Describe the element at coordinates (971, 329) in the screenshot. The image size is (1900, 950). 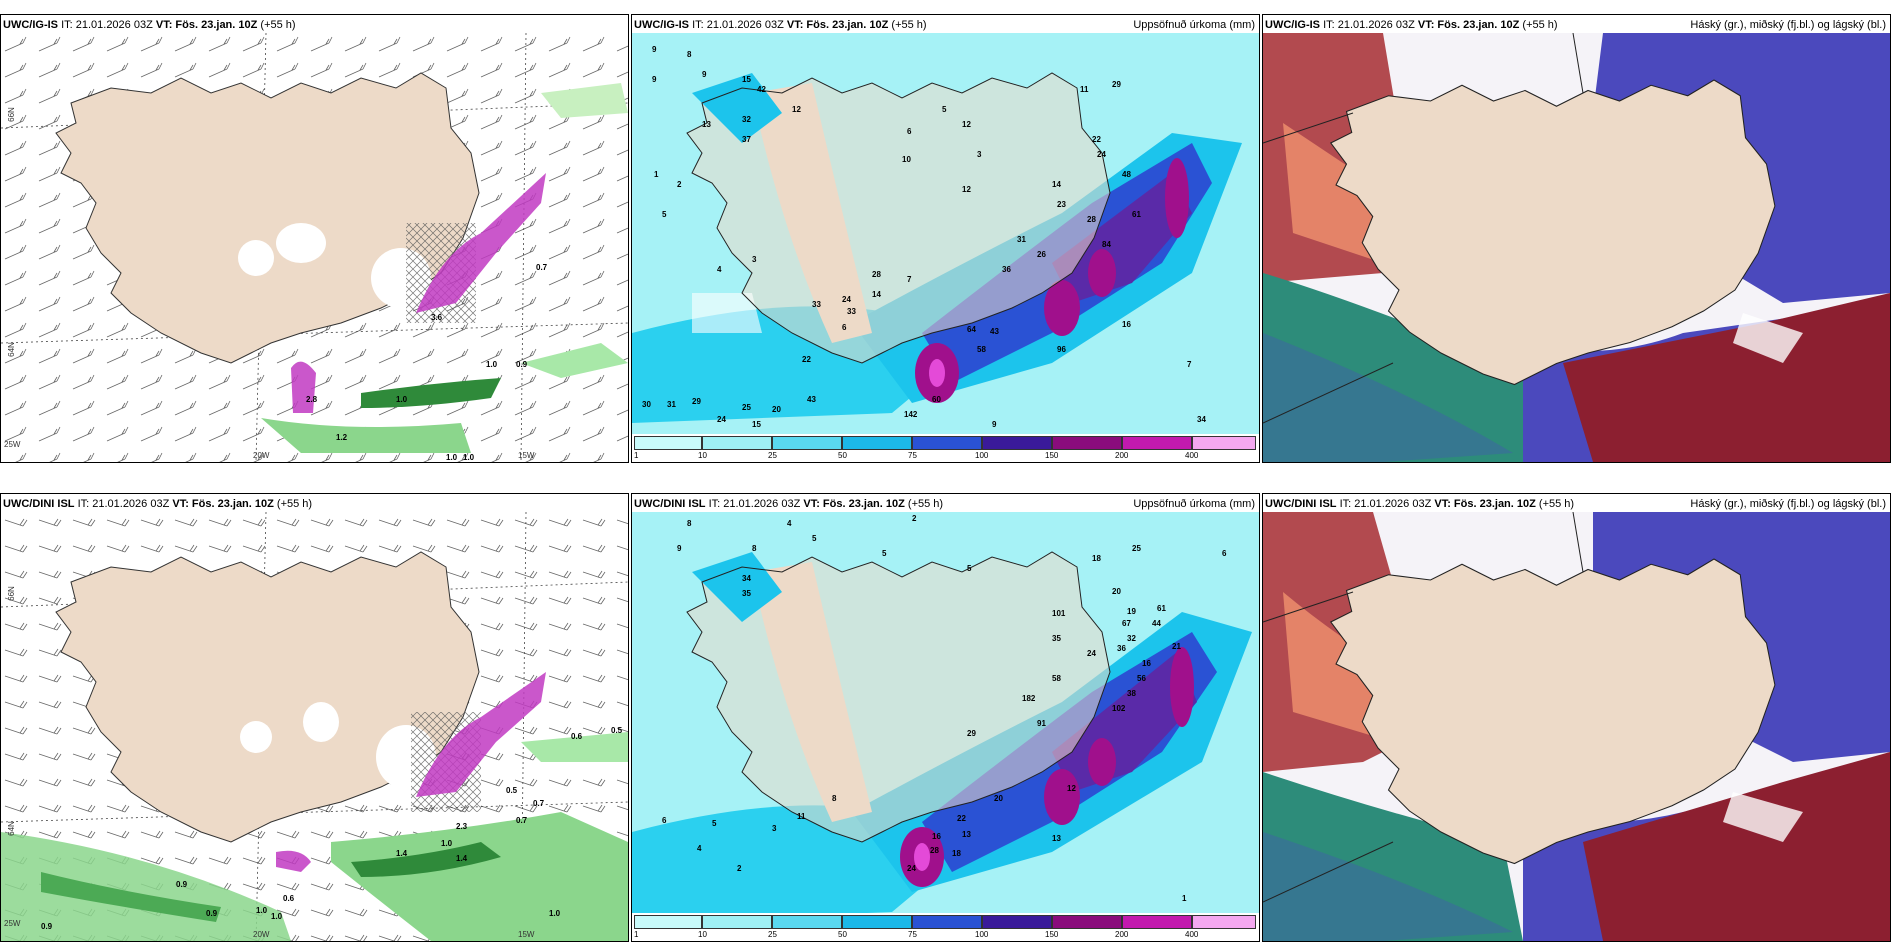
I see `precip-value-label: 64` at that location.